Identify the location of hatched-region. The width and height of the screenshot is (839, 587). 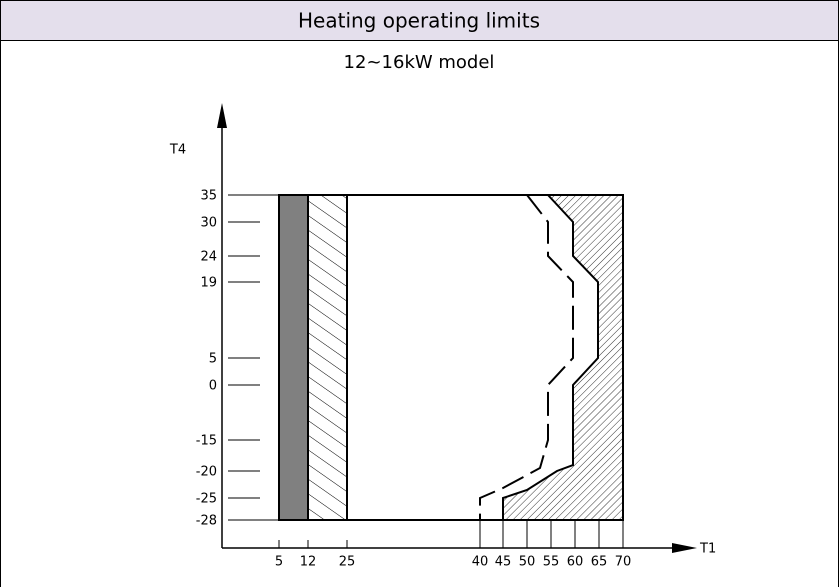
(327, 357).